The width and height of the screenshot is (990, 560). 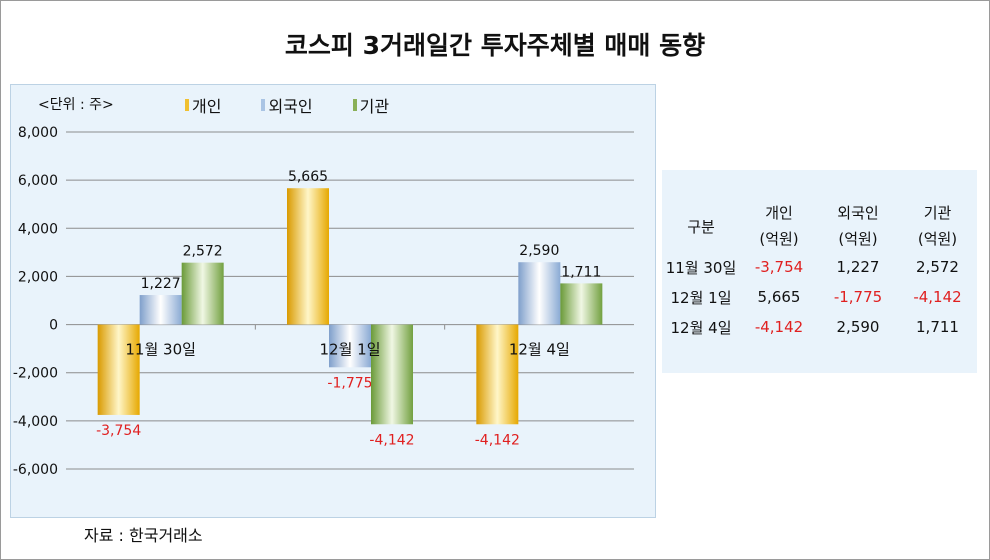 What do you see at coordinates (581, 272) in the screenshot?
I see `data-label: 1,711` at bounding box center [581, 272].